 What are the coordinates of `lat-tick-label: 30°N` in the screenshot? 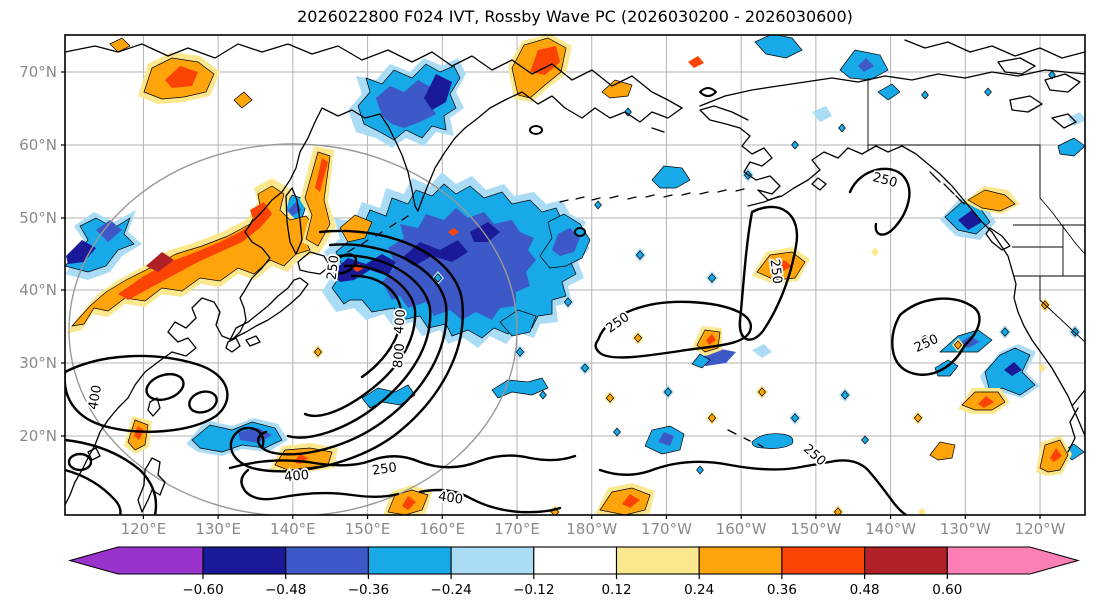 It's located at (38, 363).